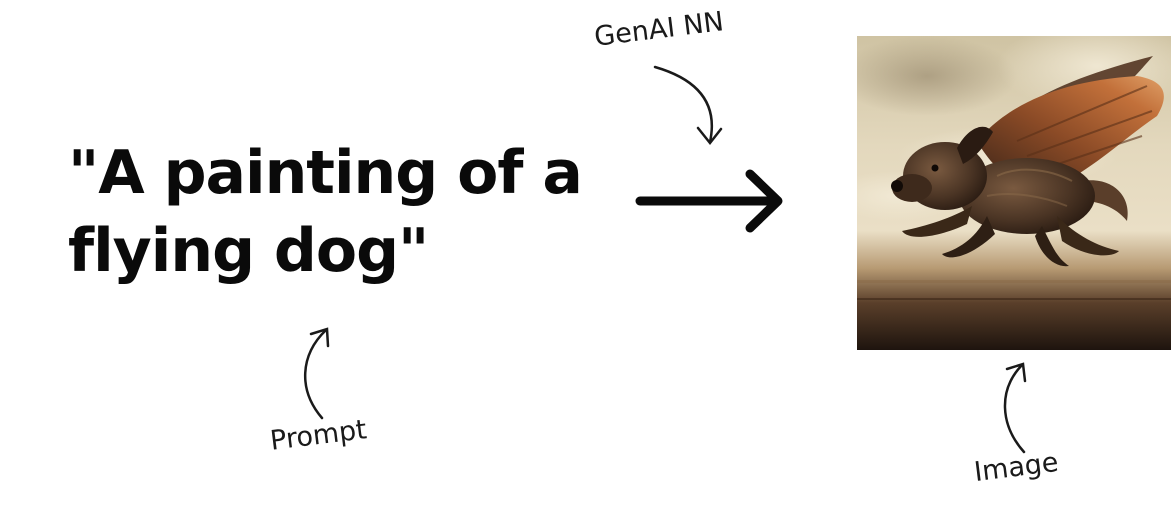 This screenshot has height=512, width=1171. What do you see at coordinates (316, 373) in the screenshot?
I see `prompt-curved-arrow-icon` at bounding box center [316, 373].